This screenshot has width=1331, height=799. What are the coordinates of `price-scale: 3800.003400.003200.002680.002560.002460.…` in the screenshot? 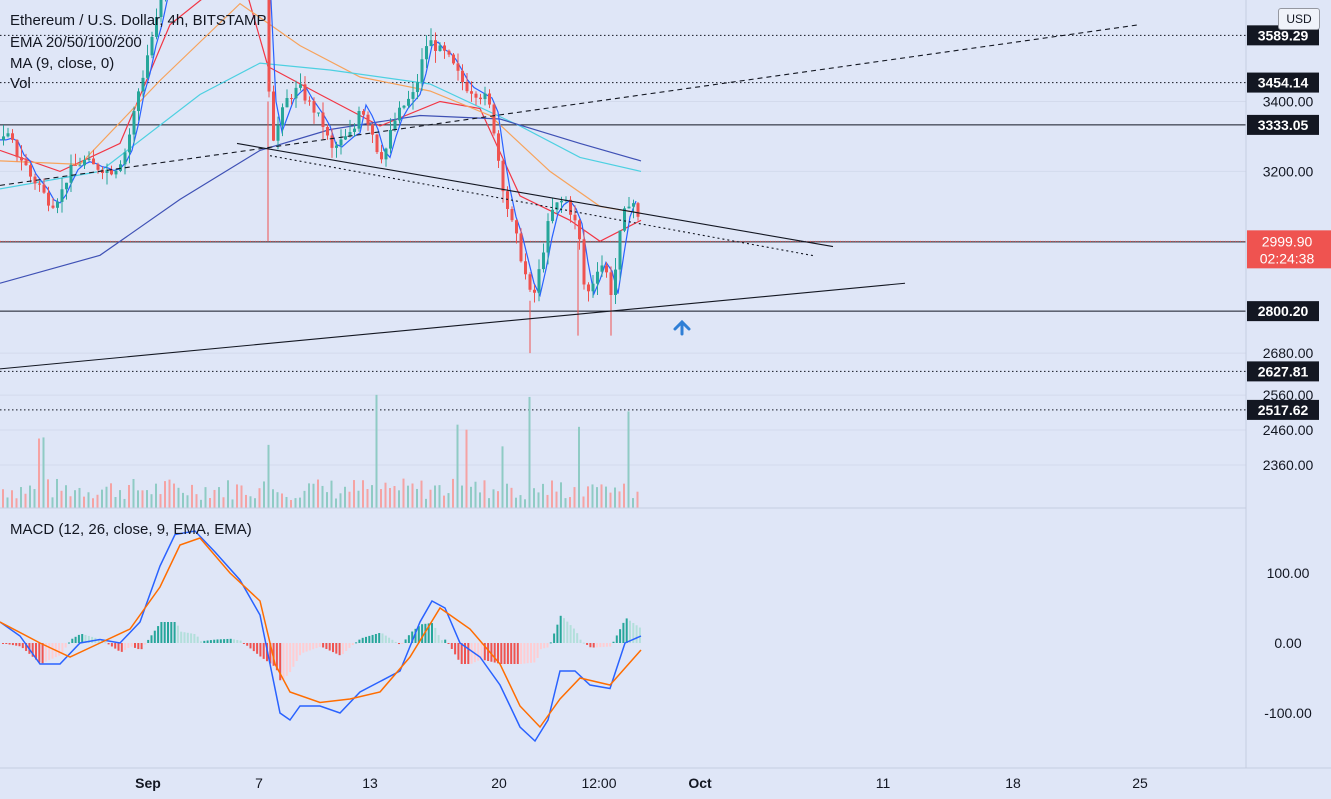 It's located at (1289, 236).